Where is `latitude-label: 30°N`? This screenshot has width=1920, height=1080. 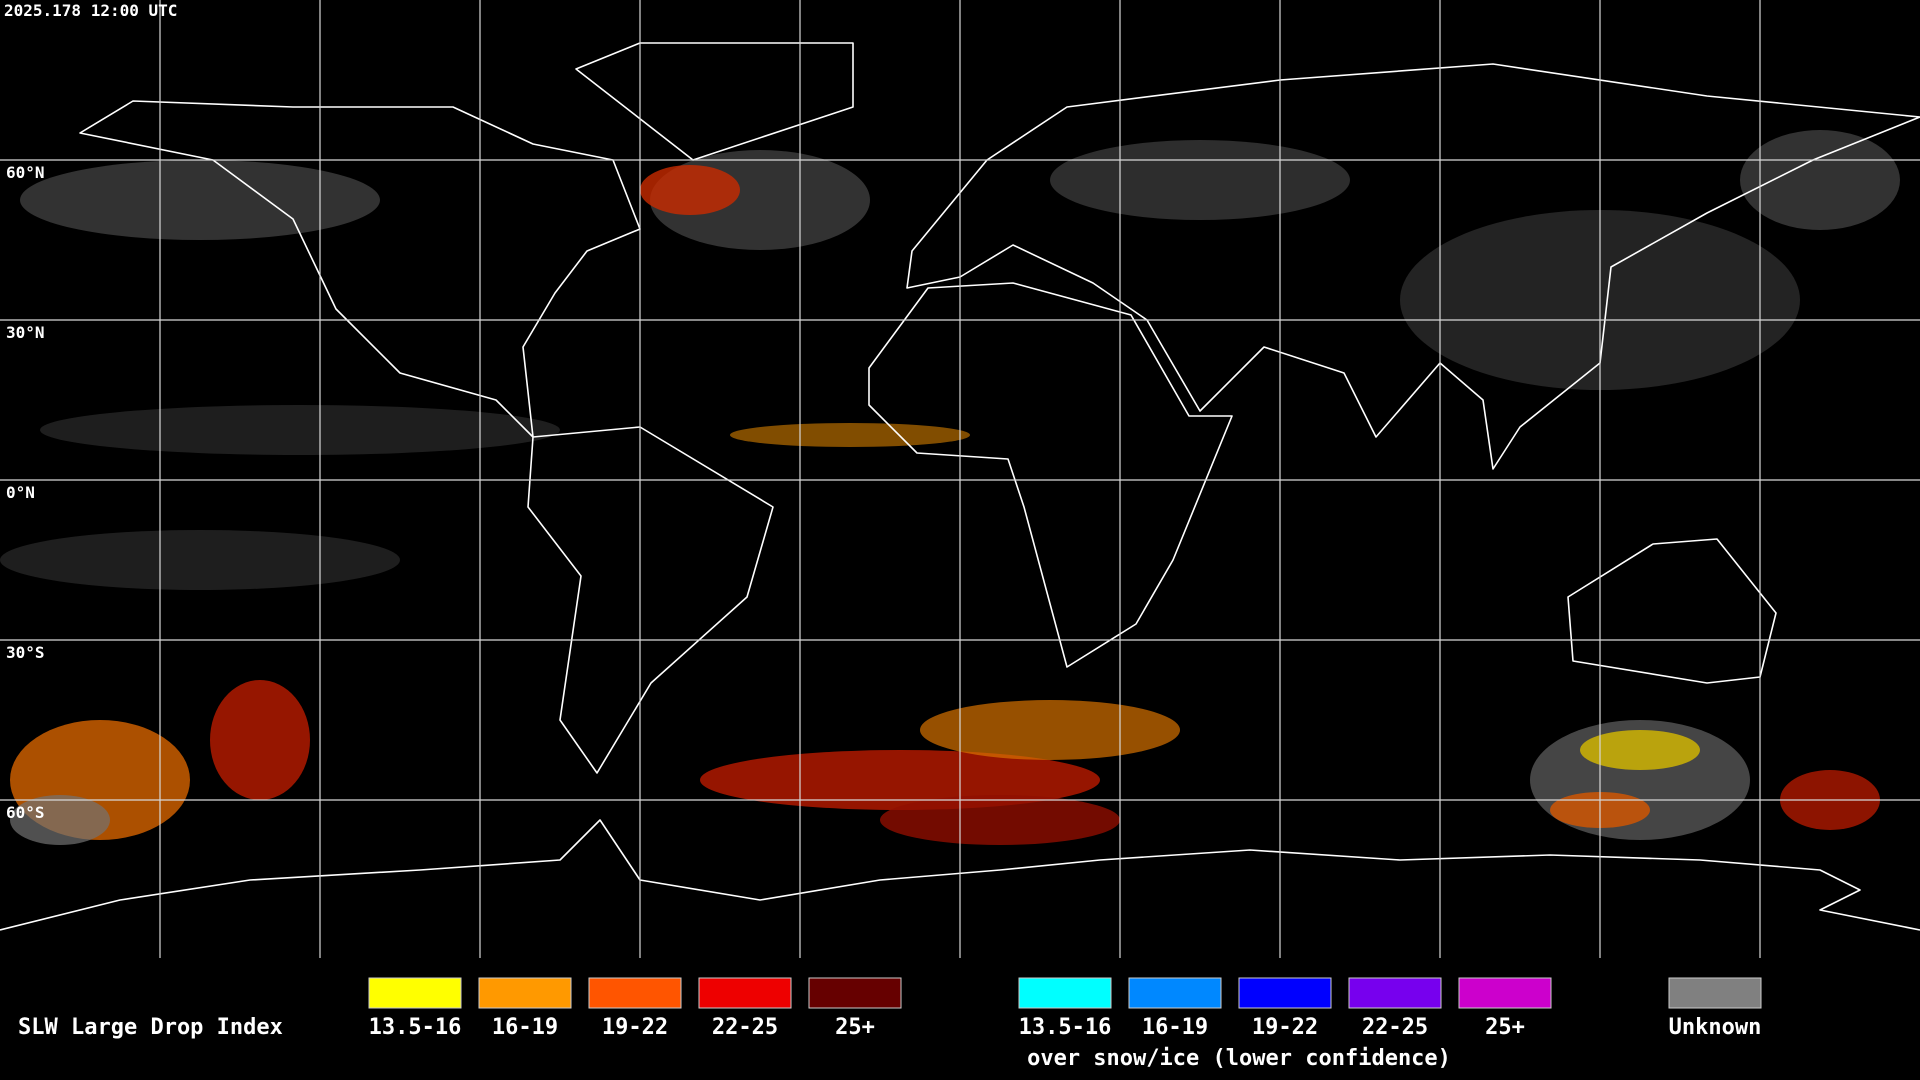
latitude-label: 30°N is located at coordinates (25, 332).